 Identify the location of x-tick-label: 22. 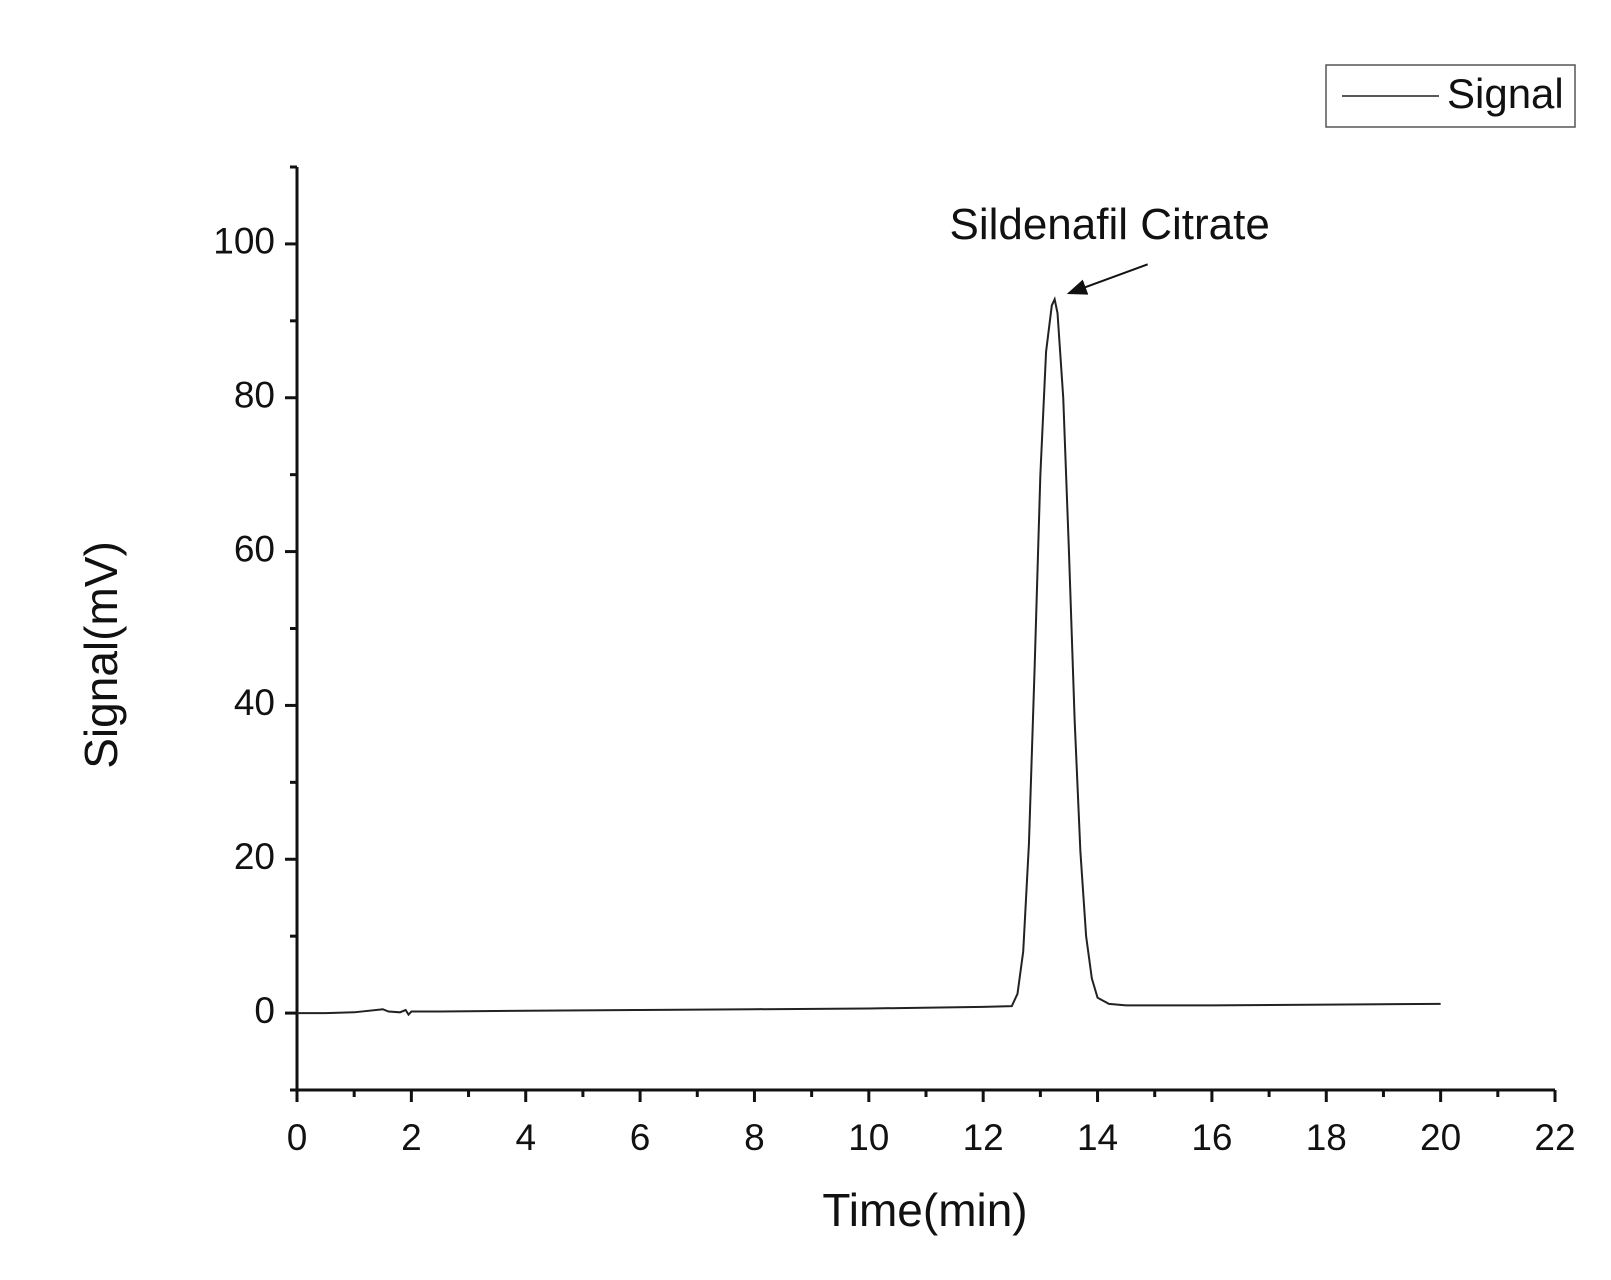
(1554, 1137).